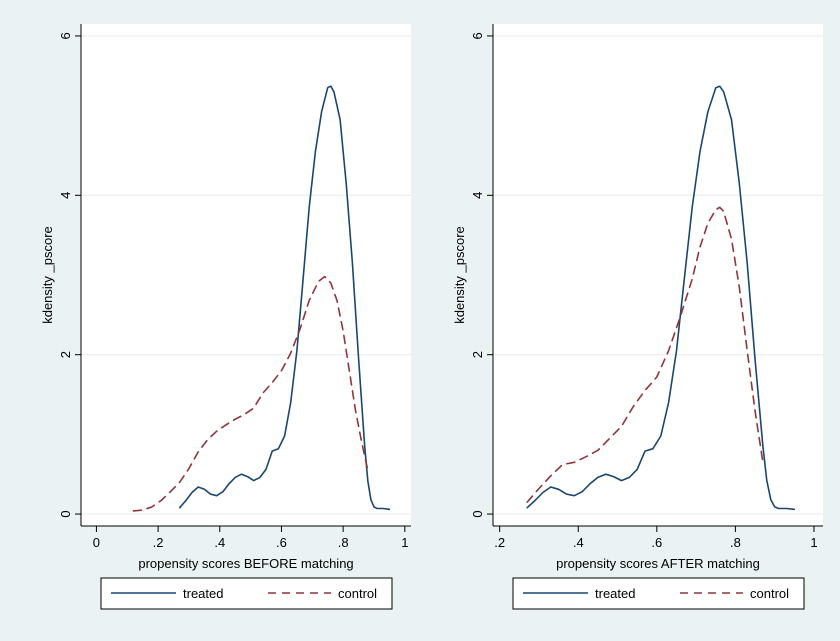 Image resolution: width=840 pixels, height=641 pixels. I want to click on x-tick-label: 0, so click(96, 542).